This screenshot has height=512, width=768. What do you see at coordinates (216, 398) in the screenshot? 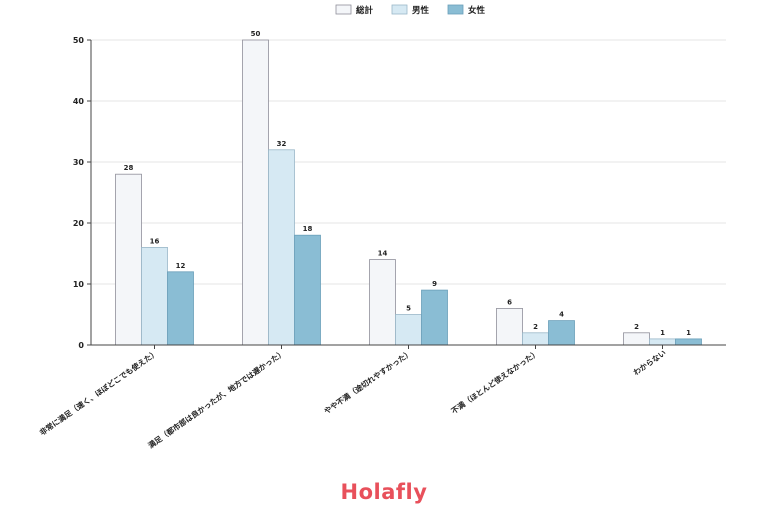
I see `x-tick-label: 満足（都市部は良かったが、地方では遅かった）` at bounding box center [216, 398].